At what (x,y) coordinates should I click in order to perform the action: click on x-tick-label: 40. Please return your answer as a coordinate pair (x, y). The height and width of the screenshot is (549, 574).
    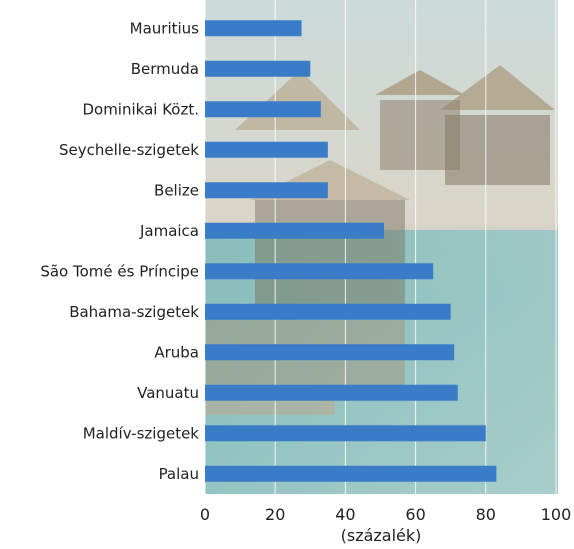
    Looking at the image, I should click on (345, 514).